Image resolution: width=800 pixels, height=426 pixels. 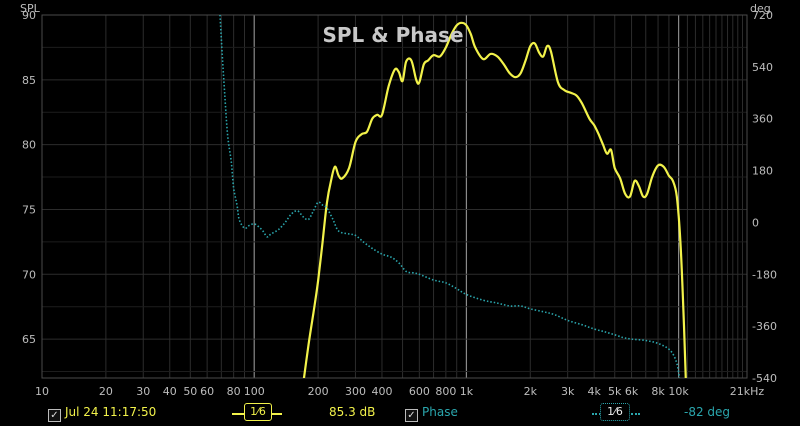 I want to click on x-tick-label: 5k, so click(x=615, y=391).